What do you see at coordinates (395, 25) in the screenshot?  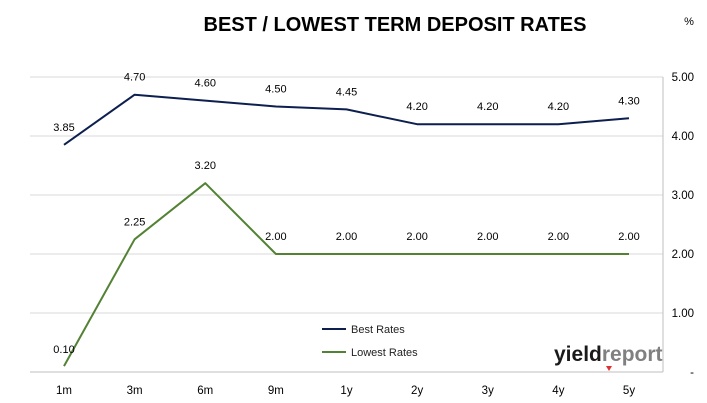 I see `chart-title: BEST / LOWEST TERM DEPOSIT RATES` at bounding box center [395, 25].